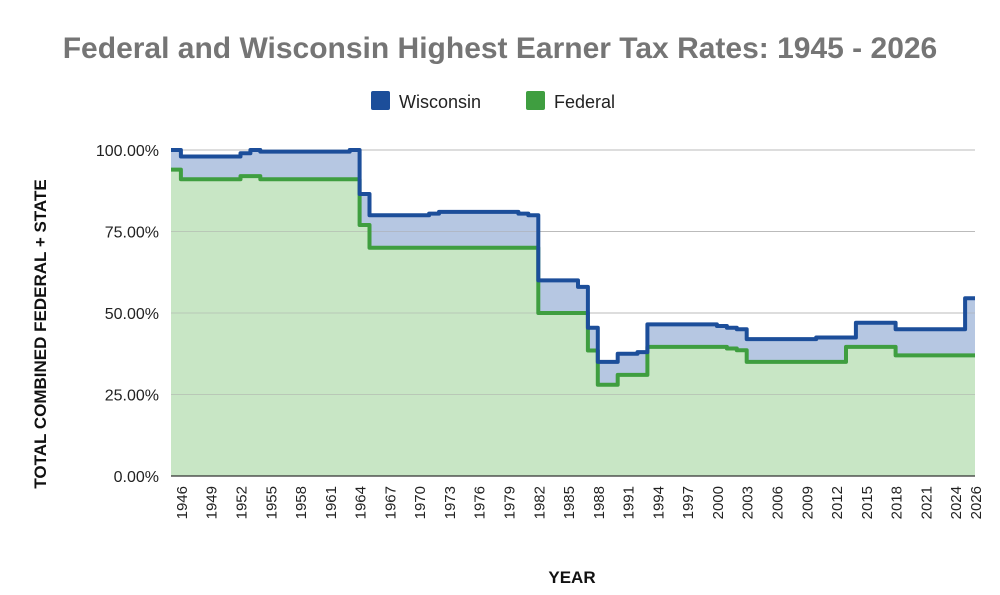  I want to click on x-tick-label: 1946, so click(182, 502).